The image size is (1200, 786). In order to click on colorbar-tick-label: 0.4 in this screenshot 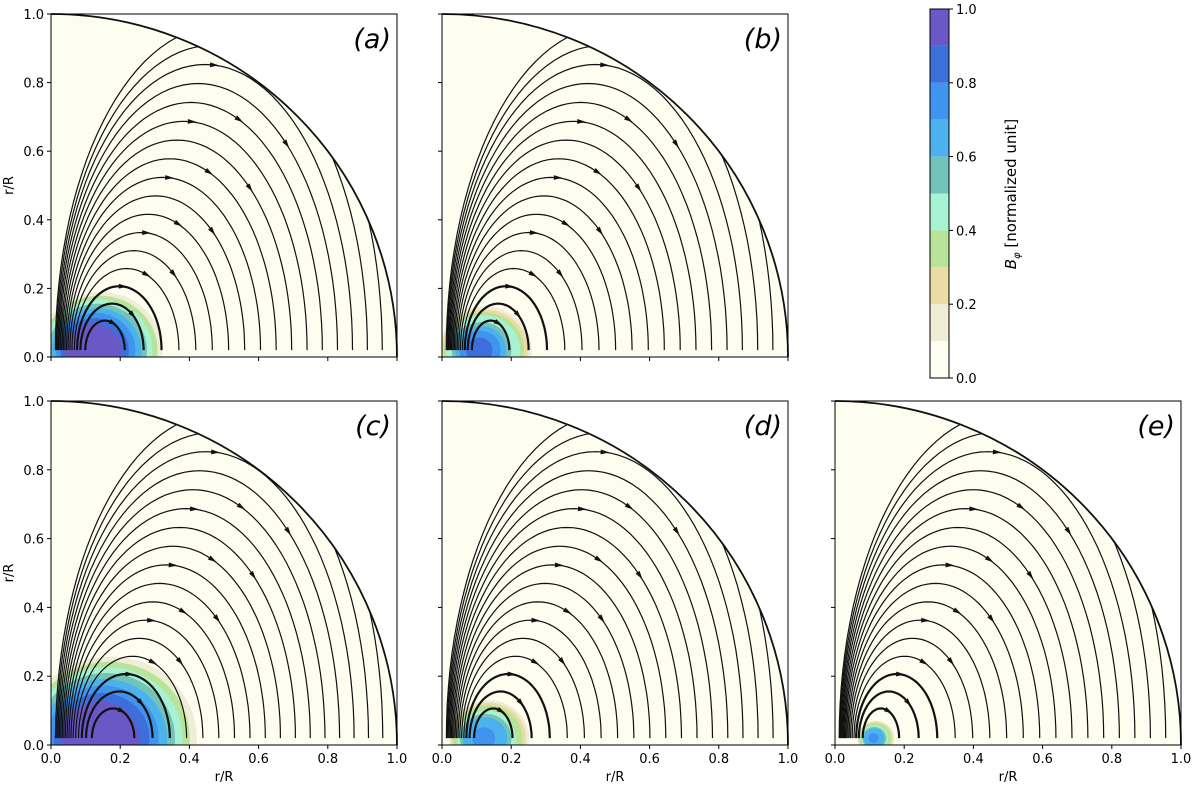, I will do `click(966, 231)`.